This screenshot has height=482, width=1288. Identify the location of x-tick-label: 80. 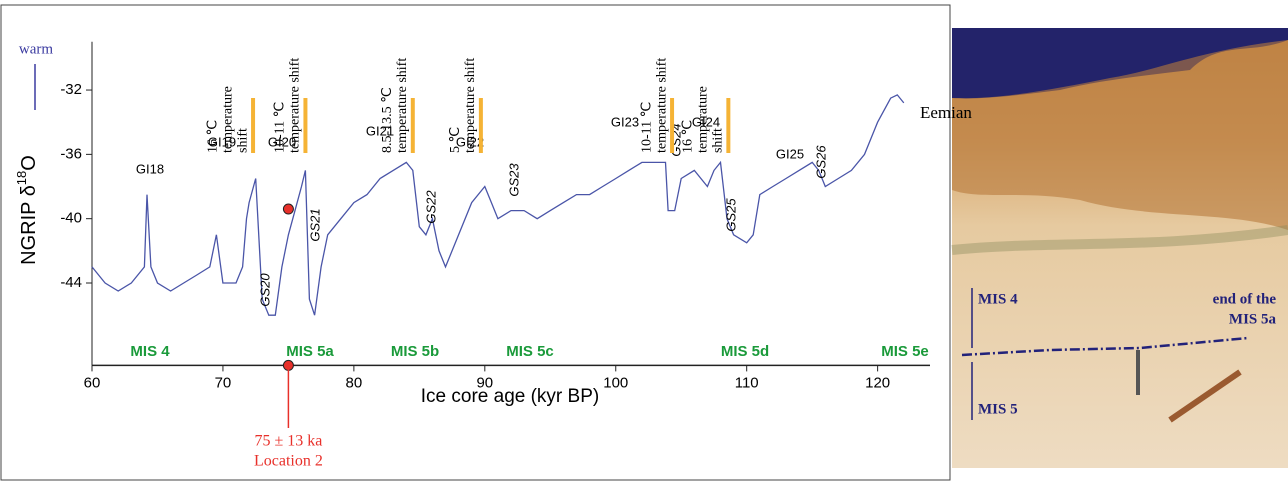
(354, 382).